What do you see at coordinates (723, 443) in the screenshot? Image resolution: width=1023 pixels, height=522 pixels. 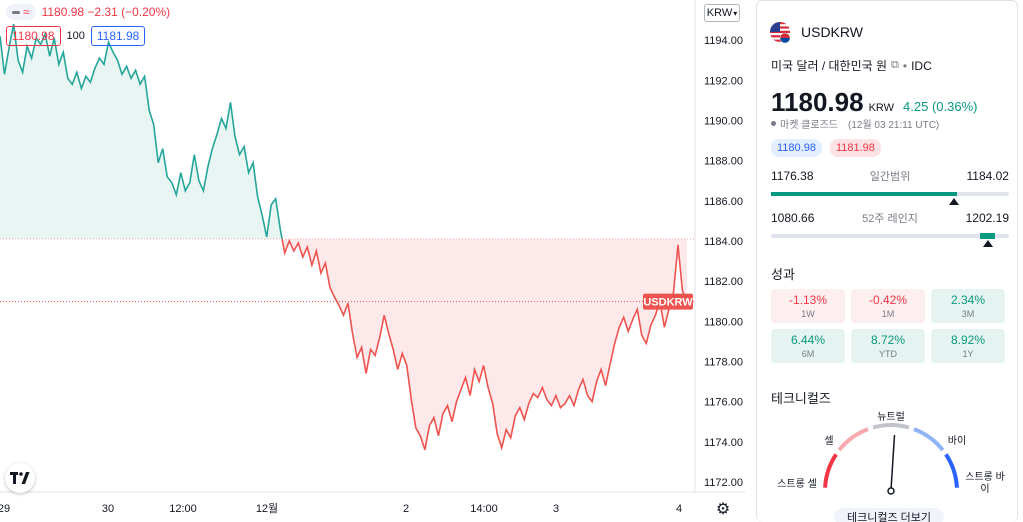 I see `y-tick-label: 1174.00` at bounding box center [723, 443].